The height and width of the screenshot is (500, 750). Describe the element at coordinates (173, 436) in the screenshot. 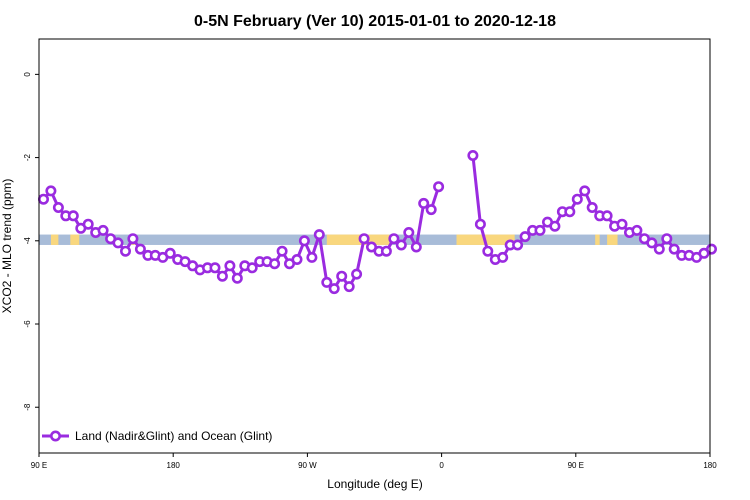

I see `legend-label: Land (Nadir&Glint) and Ocean (Glint)` at that location.